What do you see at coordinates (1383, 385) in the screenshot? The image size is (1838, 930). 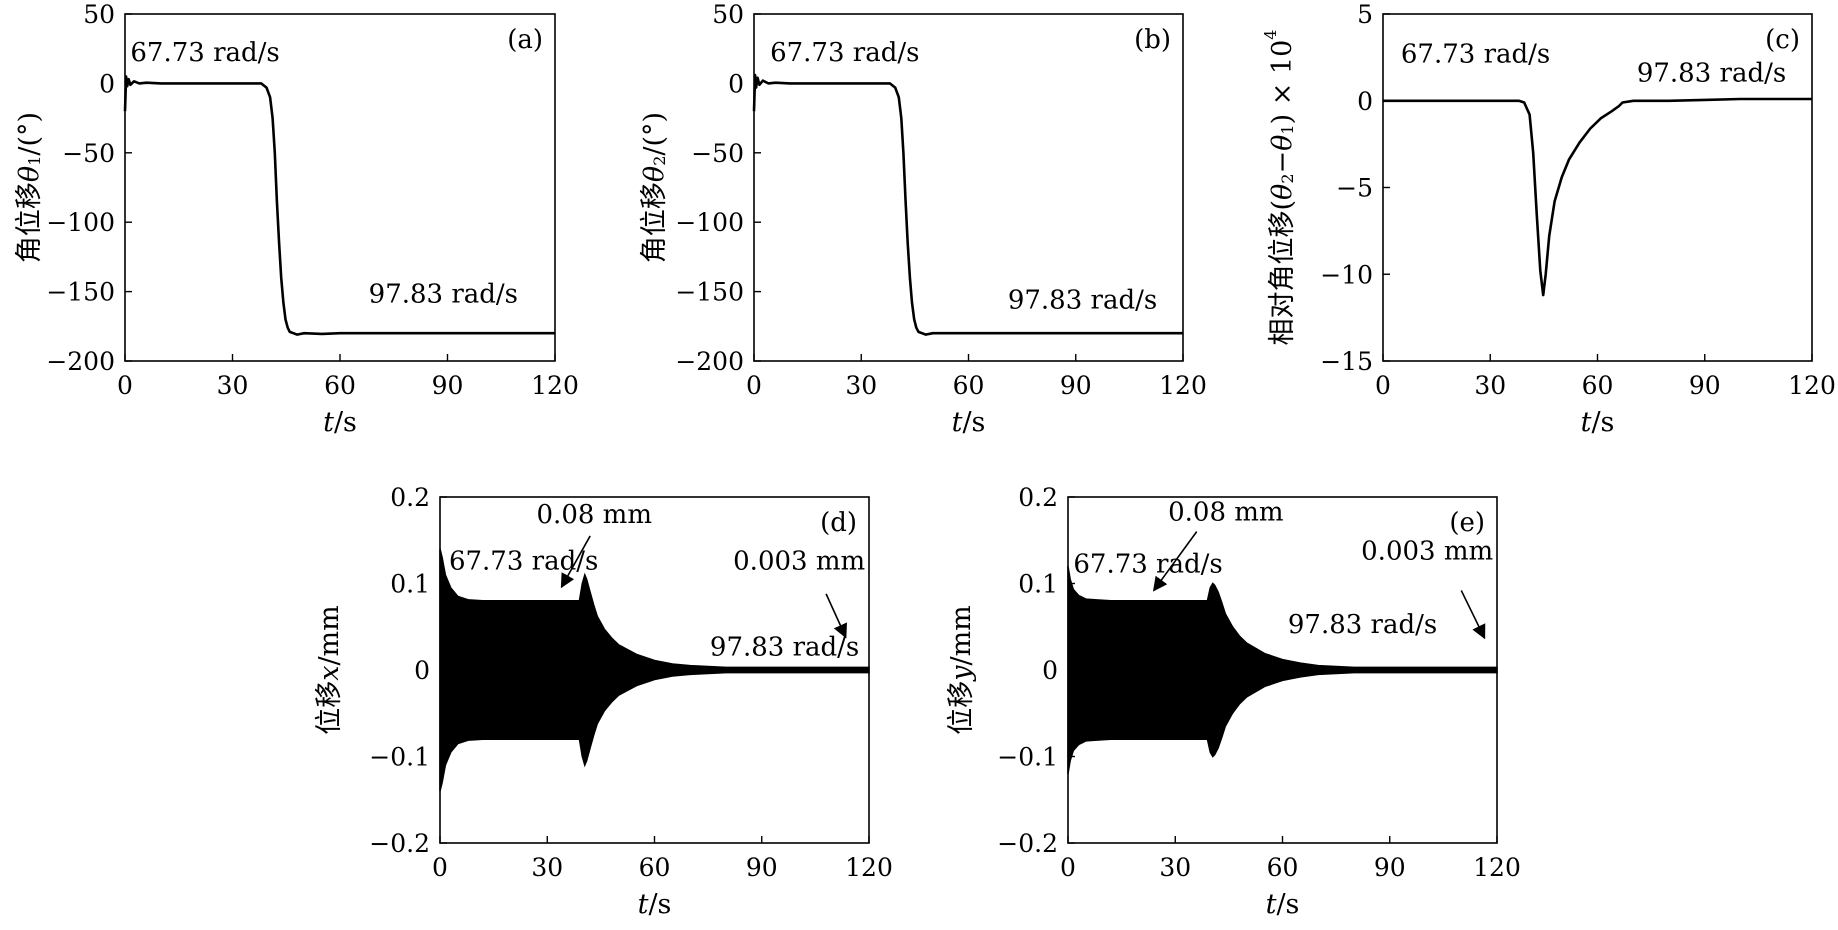 I see `x-tick-label-c-0: 0` at bounding box center [1383, 385].